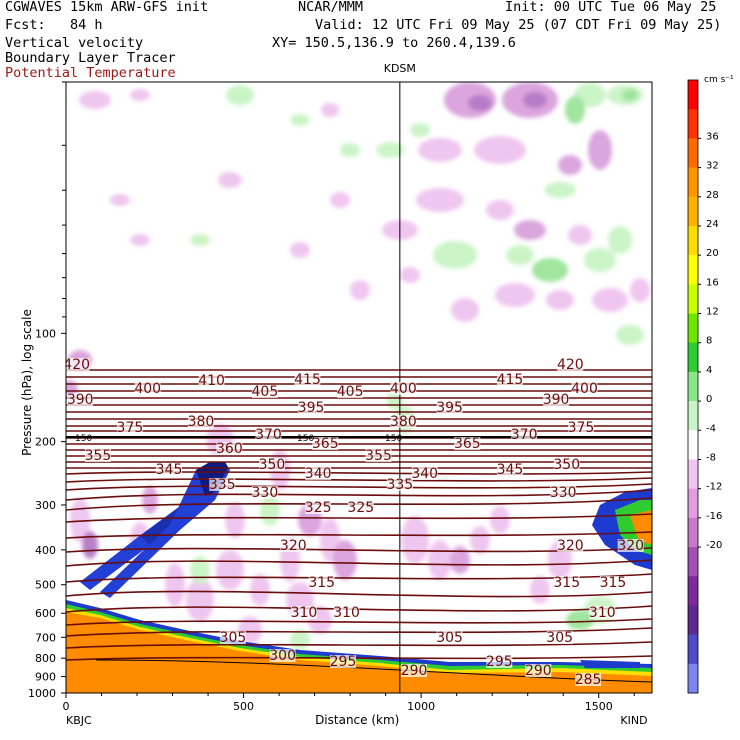 The image size is (740, 740). Describe the element at coordinates (414, 671) in the screenshot. I see `isentrope-label: 290` at that location.